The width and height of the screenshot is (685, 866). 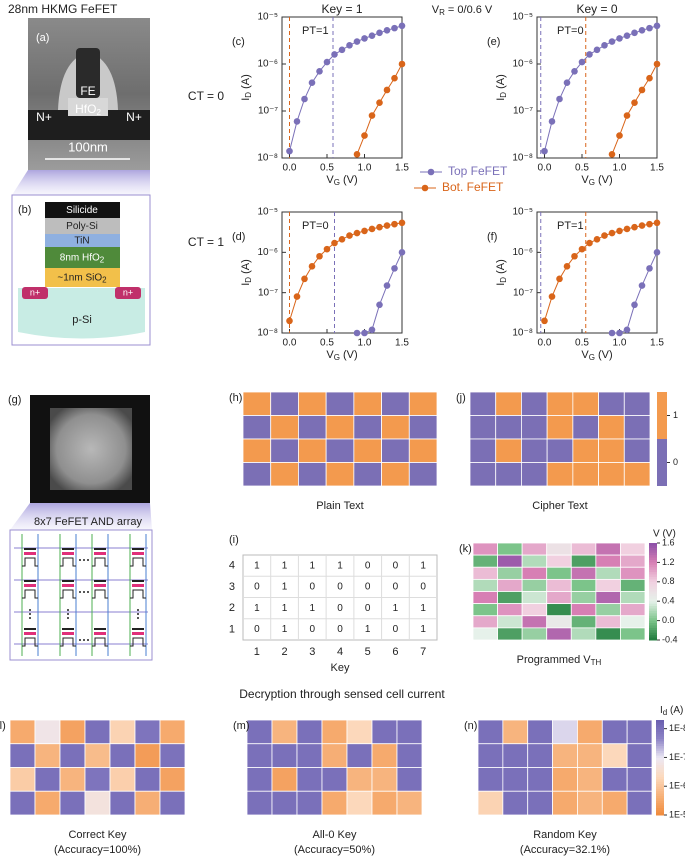 I want to click on text-part: Poly-Si, so click(x=82, y=226).